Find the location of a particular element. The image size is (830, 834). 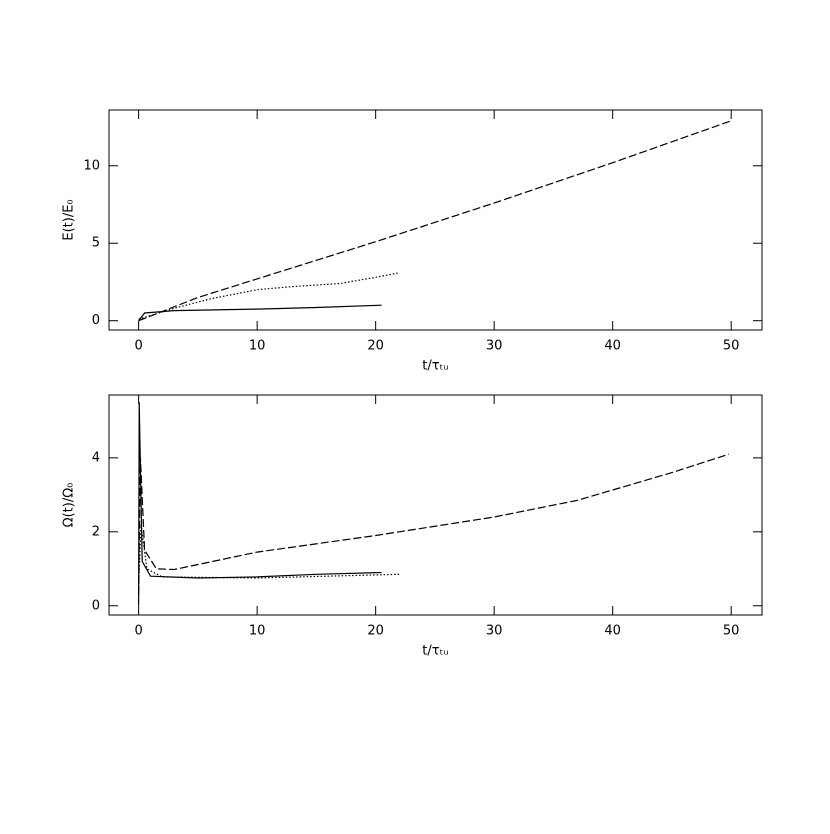

y-tick-label: 2 is located at coordinates (96, 531).